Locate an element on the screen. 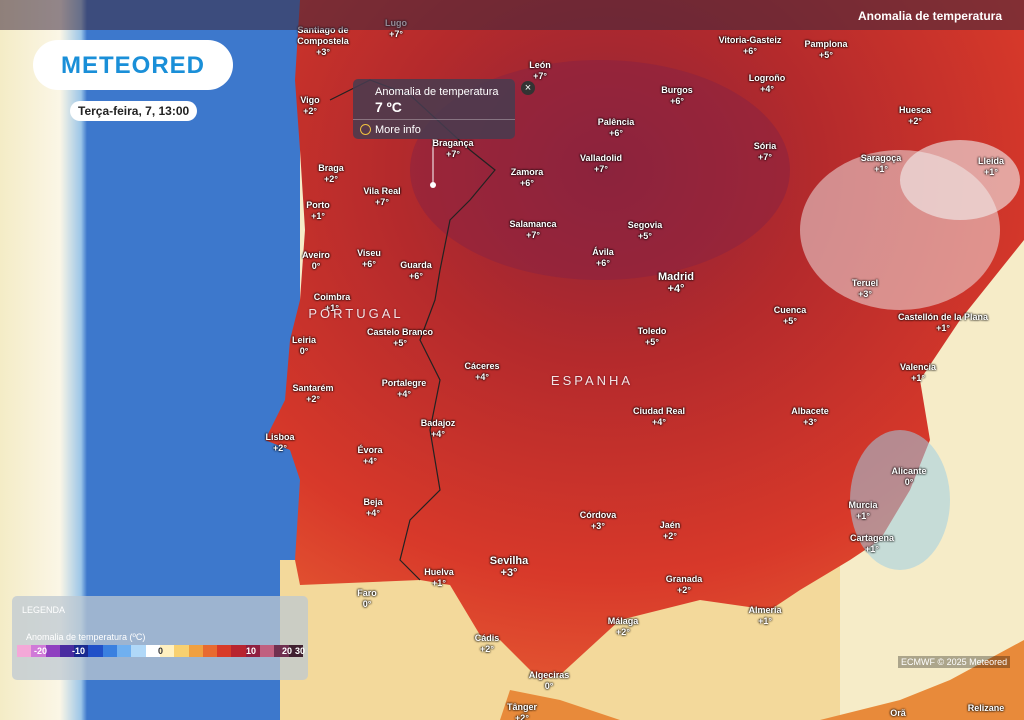 The image size is (1024, 720). city-label: Salamanca +7° is located at coordinates (532, 230).